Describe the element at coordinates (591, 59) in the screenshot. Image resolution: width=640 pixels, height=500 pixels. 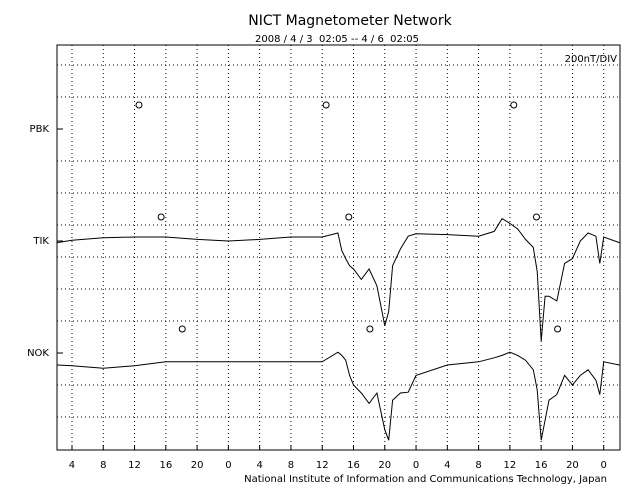
I see `scale-label: 200nT/DIV` at that location.